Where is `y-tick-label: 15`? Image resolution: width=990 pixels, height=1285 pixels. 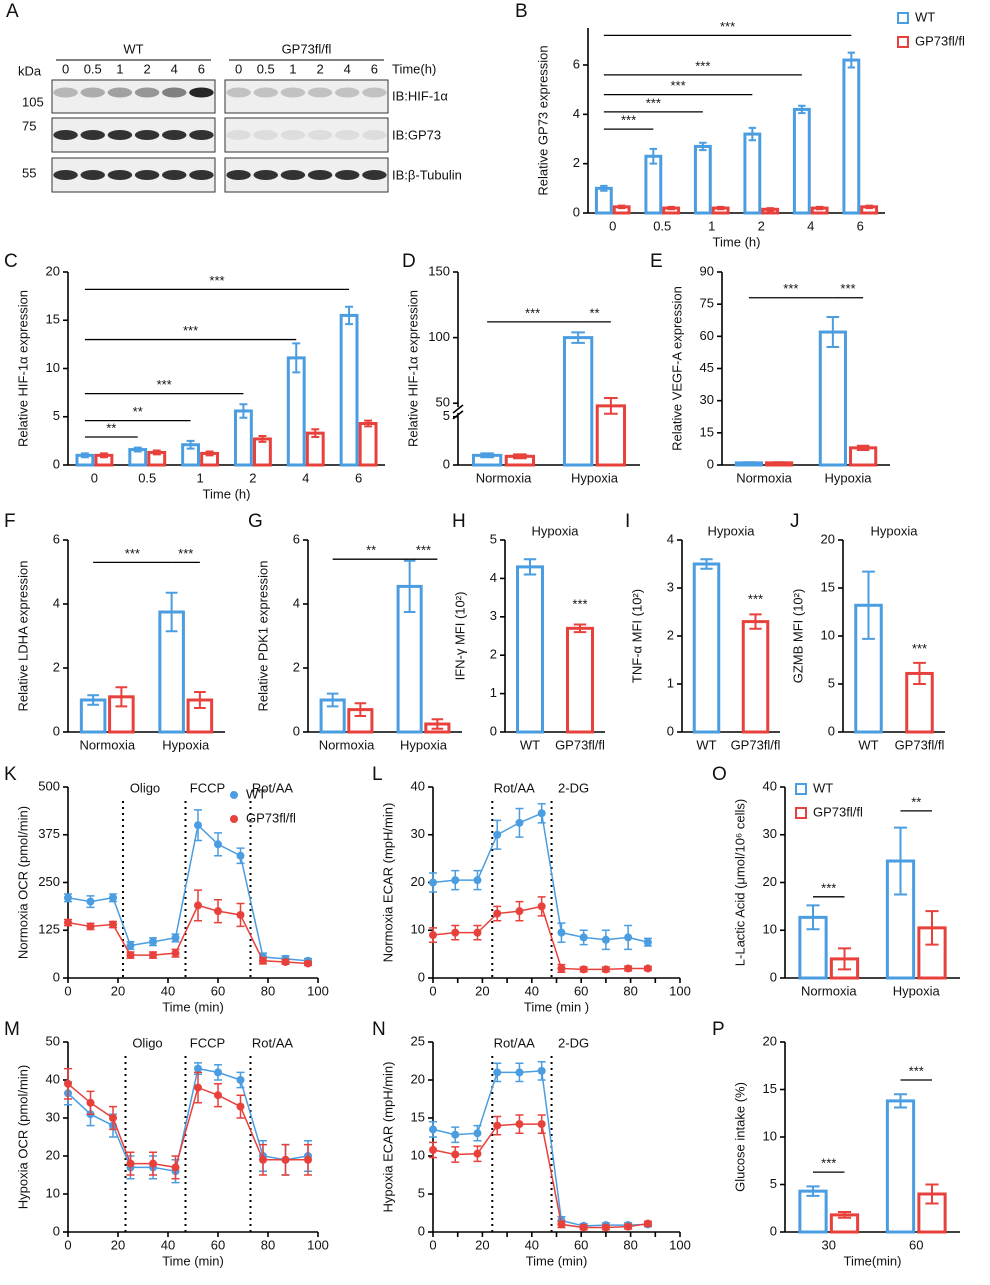 y-tick-label: 15 is located at coordinates (53, 319).